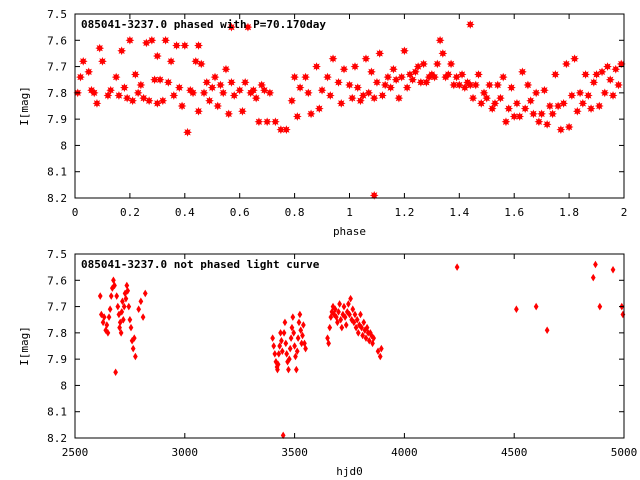  Describe the element at coordinates (203, 24) in the screenshot. I see `phased-chart-title: 085041-3237.0 phased with P=70.170day` at that location.